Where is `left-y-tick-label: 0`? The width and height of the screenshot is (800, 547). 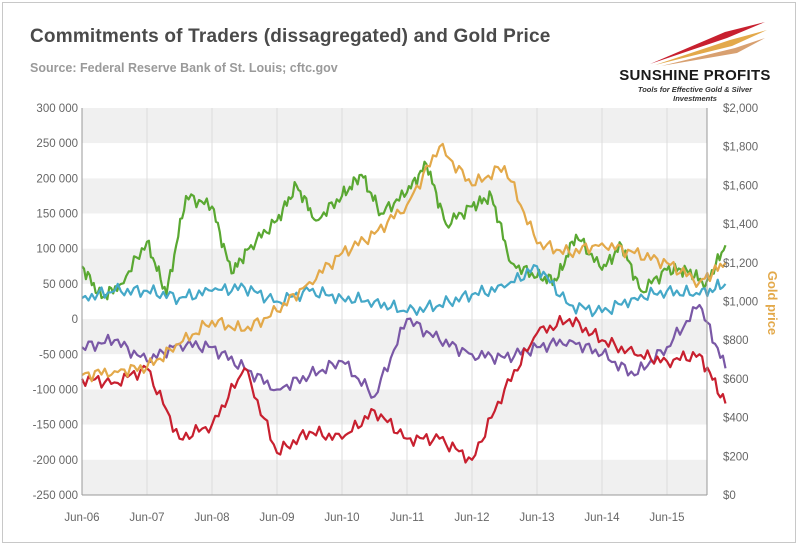
left-y-tick-label: 0 is located at coordinates (75, 320).